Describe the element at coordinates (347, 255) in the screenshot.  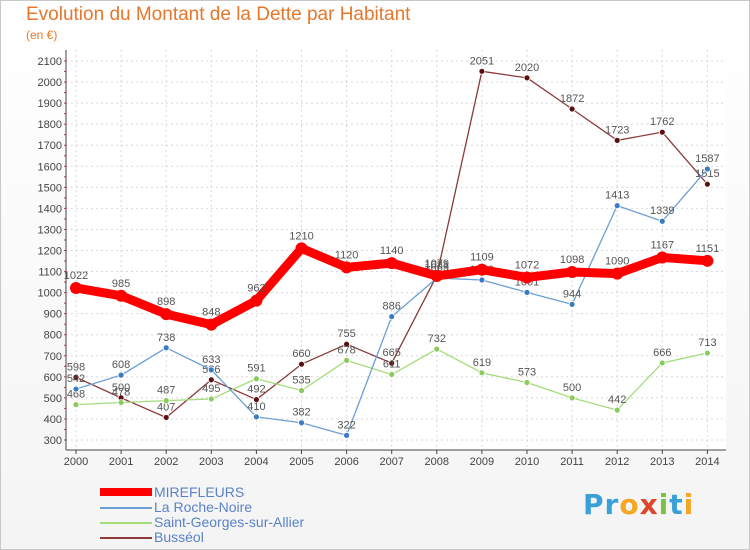
I see `data-label-mirefleurs: 1120` at that location.